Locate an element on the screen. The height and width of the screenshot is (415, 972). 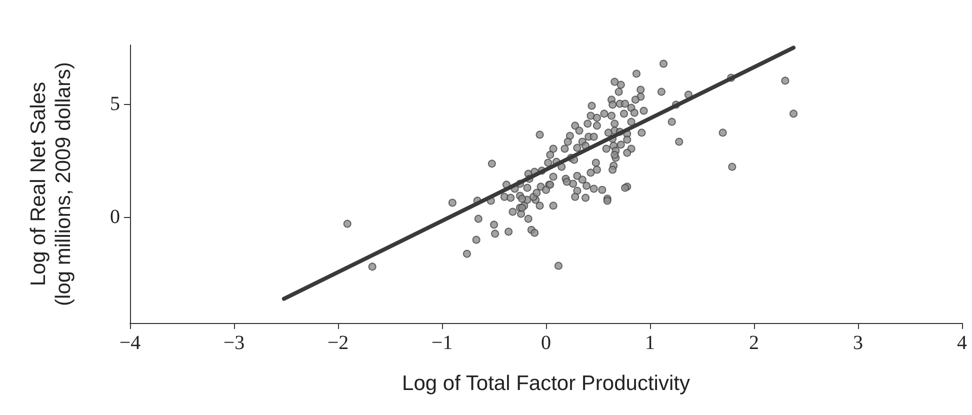
x-tick-label: 1 is located at coordinates (650, 343).